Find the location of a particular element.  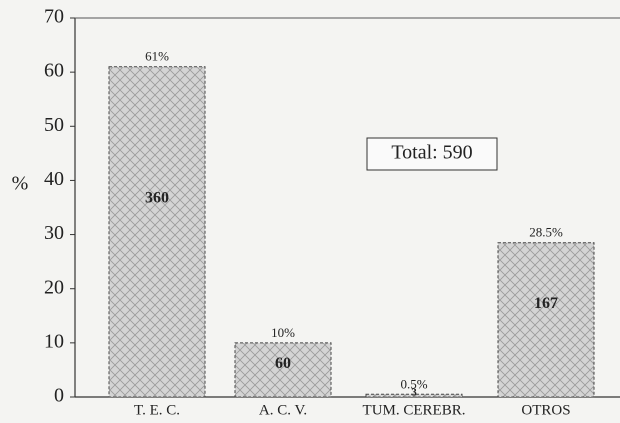

count-label: 60 is located at coordinates (283, 363).